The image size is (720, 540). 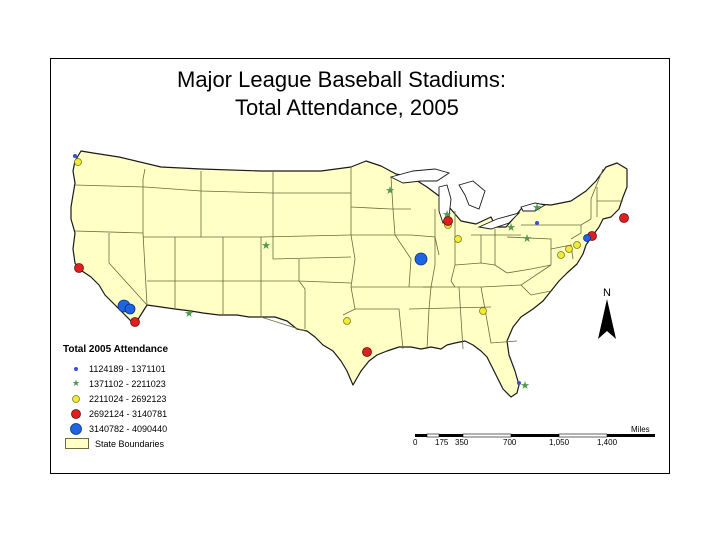 I want to click on yellow-circle-icon, so click(x=76, y=399).